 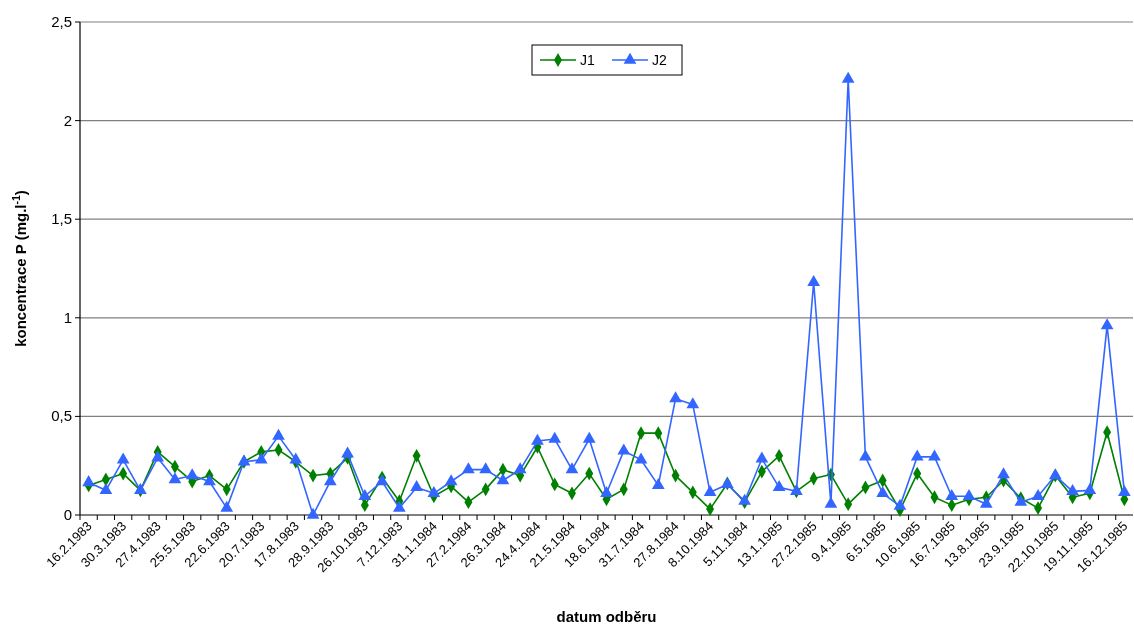 What do you see at coordinates (67, 120) in the screenshot?
I see `y-tick-label: 2` at bounding box center [67, 120].